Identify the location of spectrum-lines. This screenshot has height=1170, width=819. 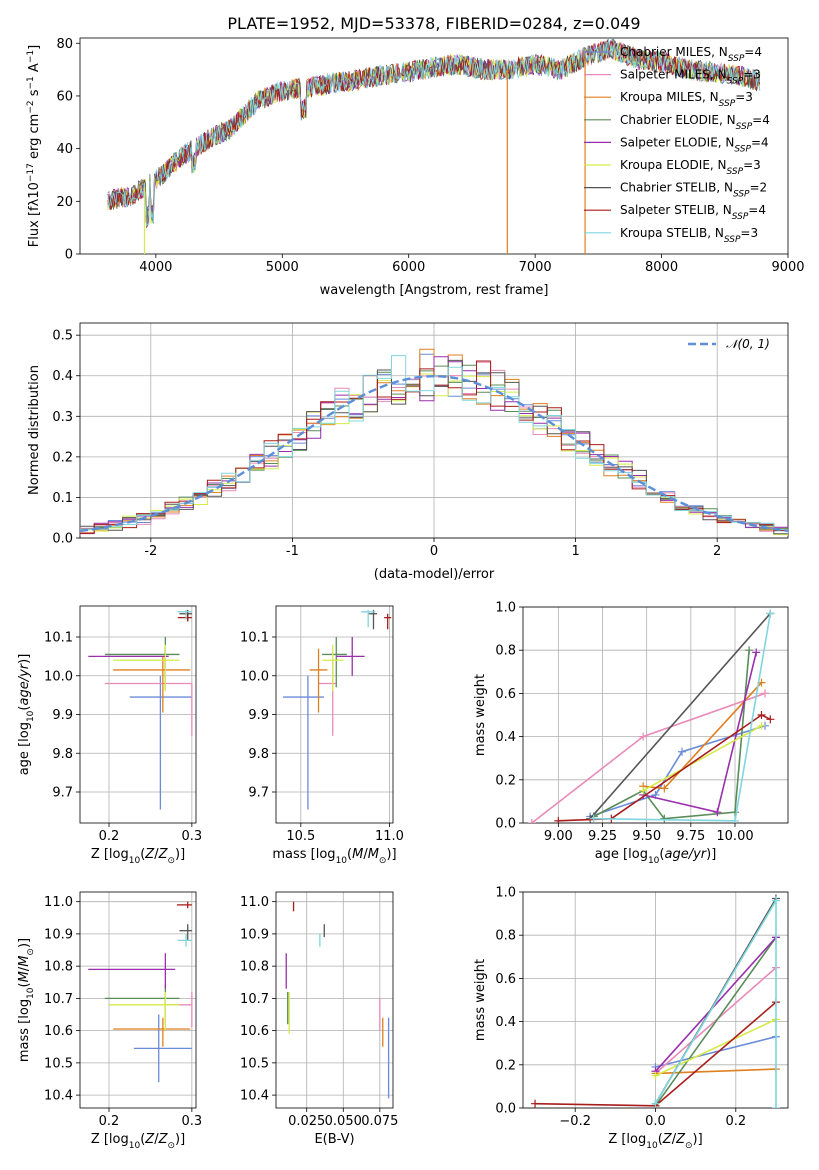
(434, 146).